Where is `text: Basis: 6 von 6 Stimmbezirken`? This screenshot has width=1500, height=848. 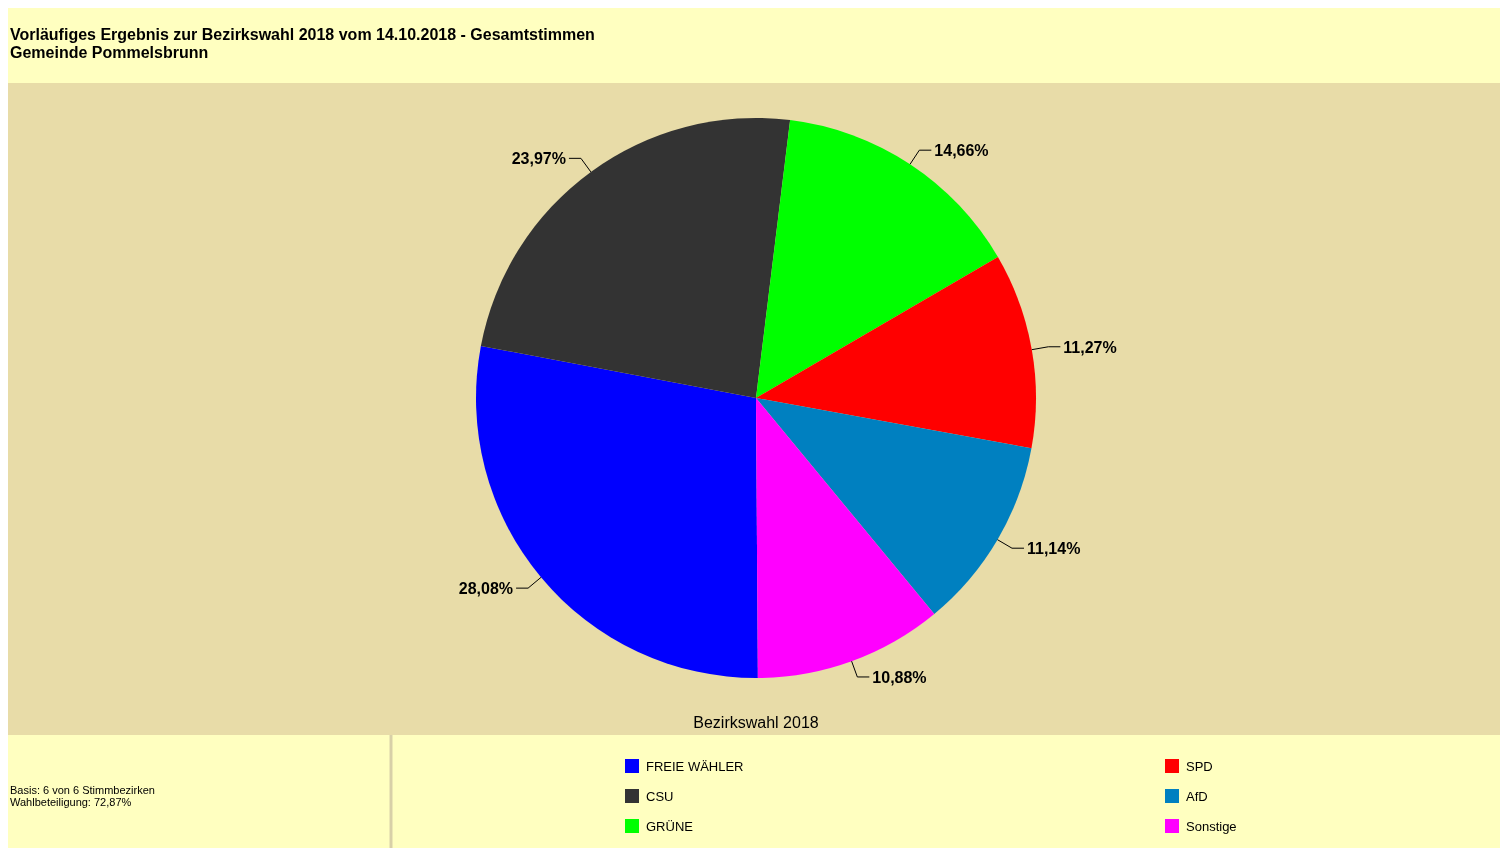
text: Basis: 6 von 6 Stimmbezirken is located at coordinates (82, 790).